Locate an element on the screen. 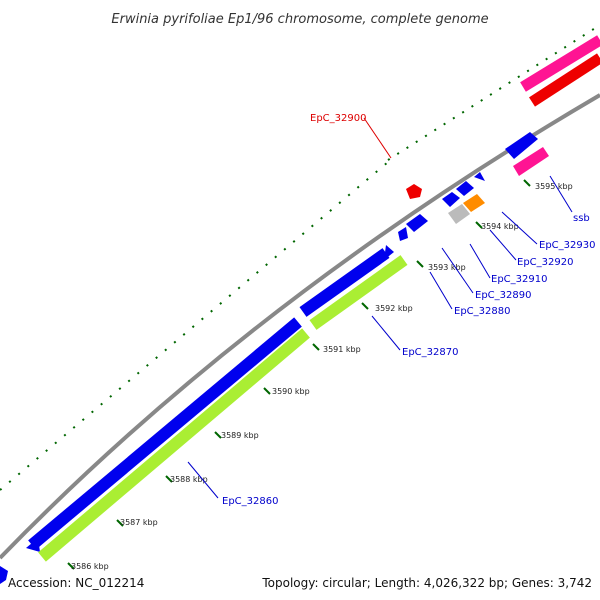 This screenshot has height=600, width=600. gene-band-upper is located at coordinates (358, 292).